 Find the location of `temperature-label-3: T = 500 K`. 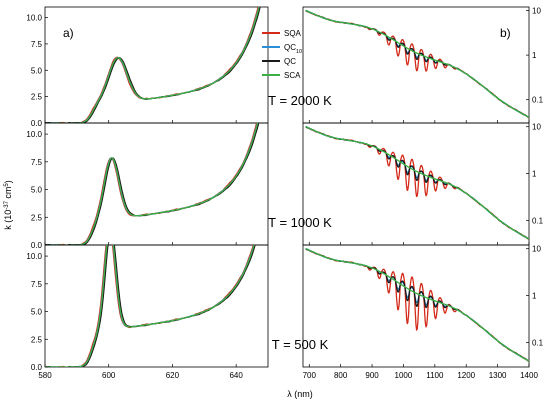

temperature-label-3: T = 500 K is located at coordinates (300, 344).